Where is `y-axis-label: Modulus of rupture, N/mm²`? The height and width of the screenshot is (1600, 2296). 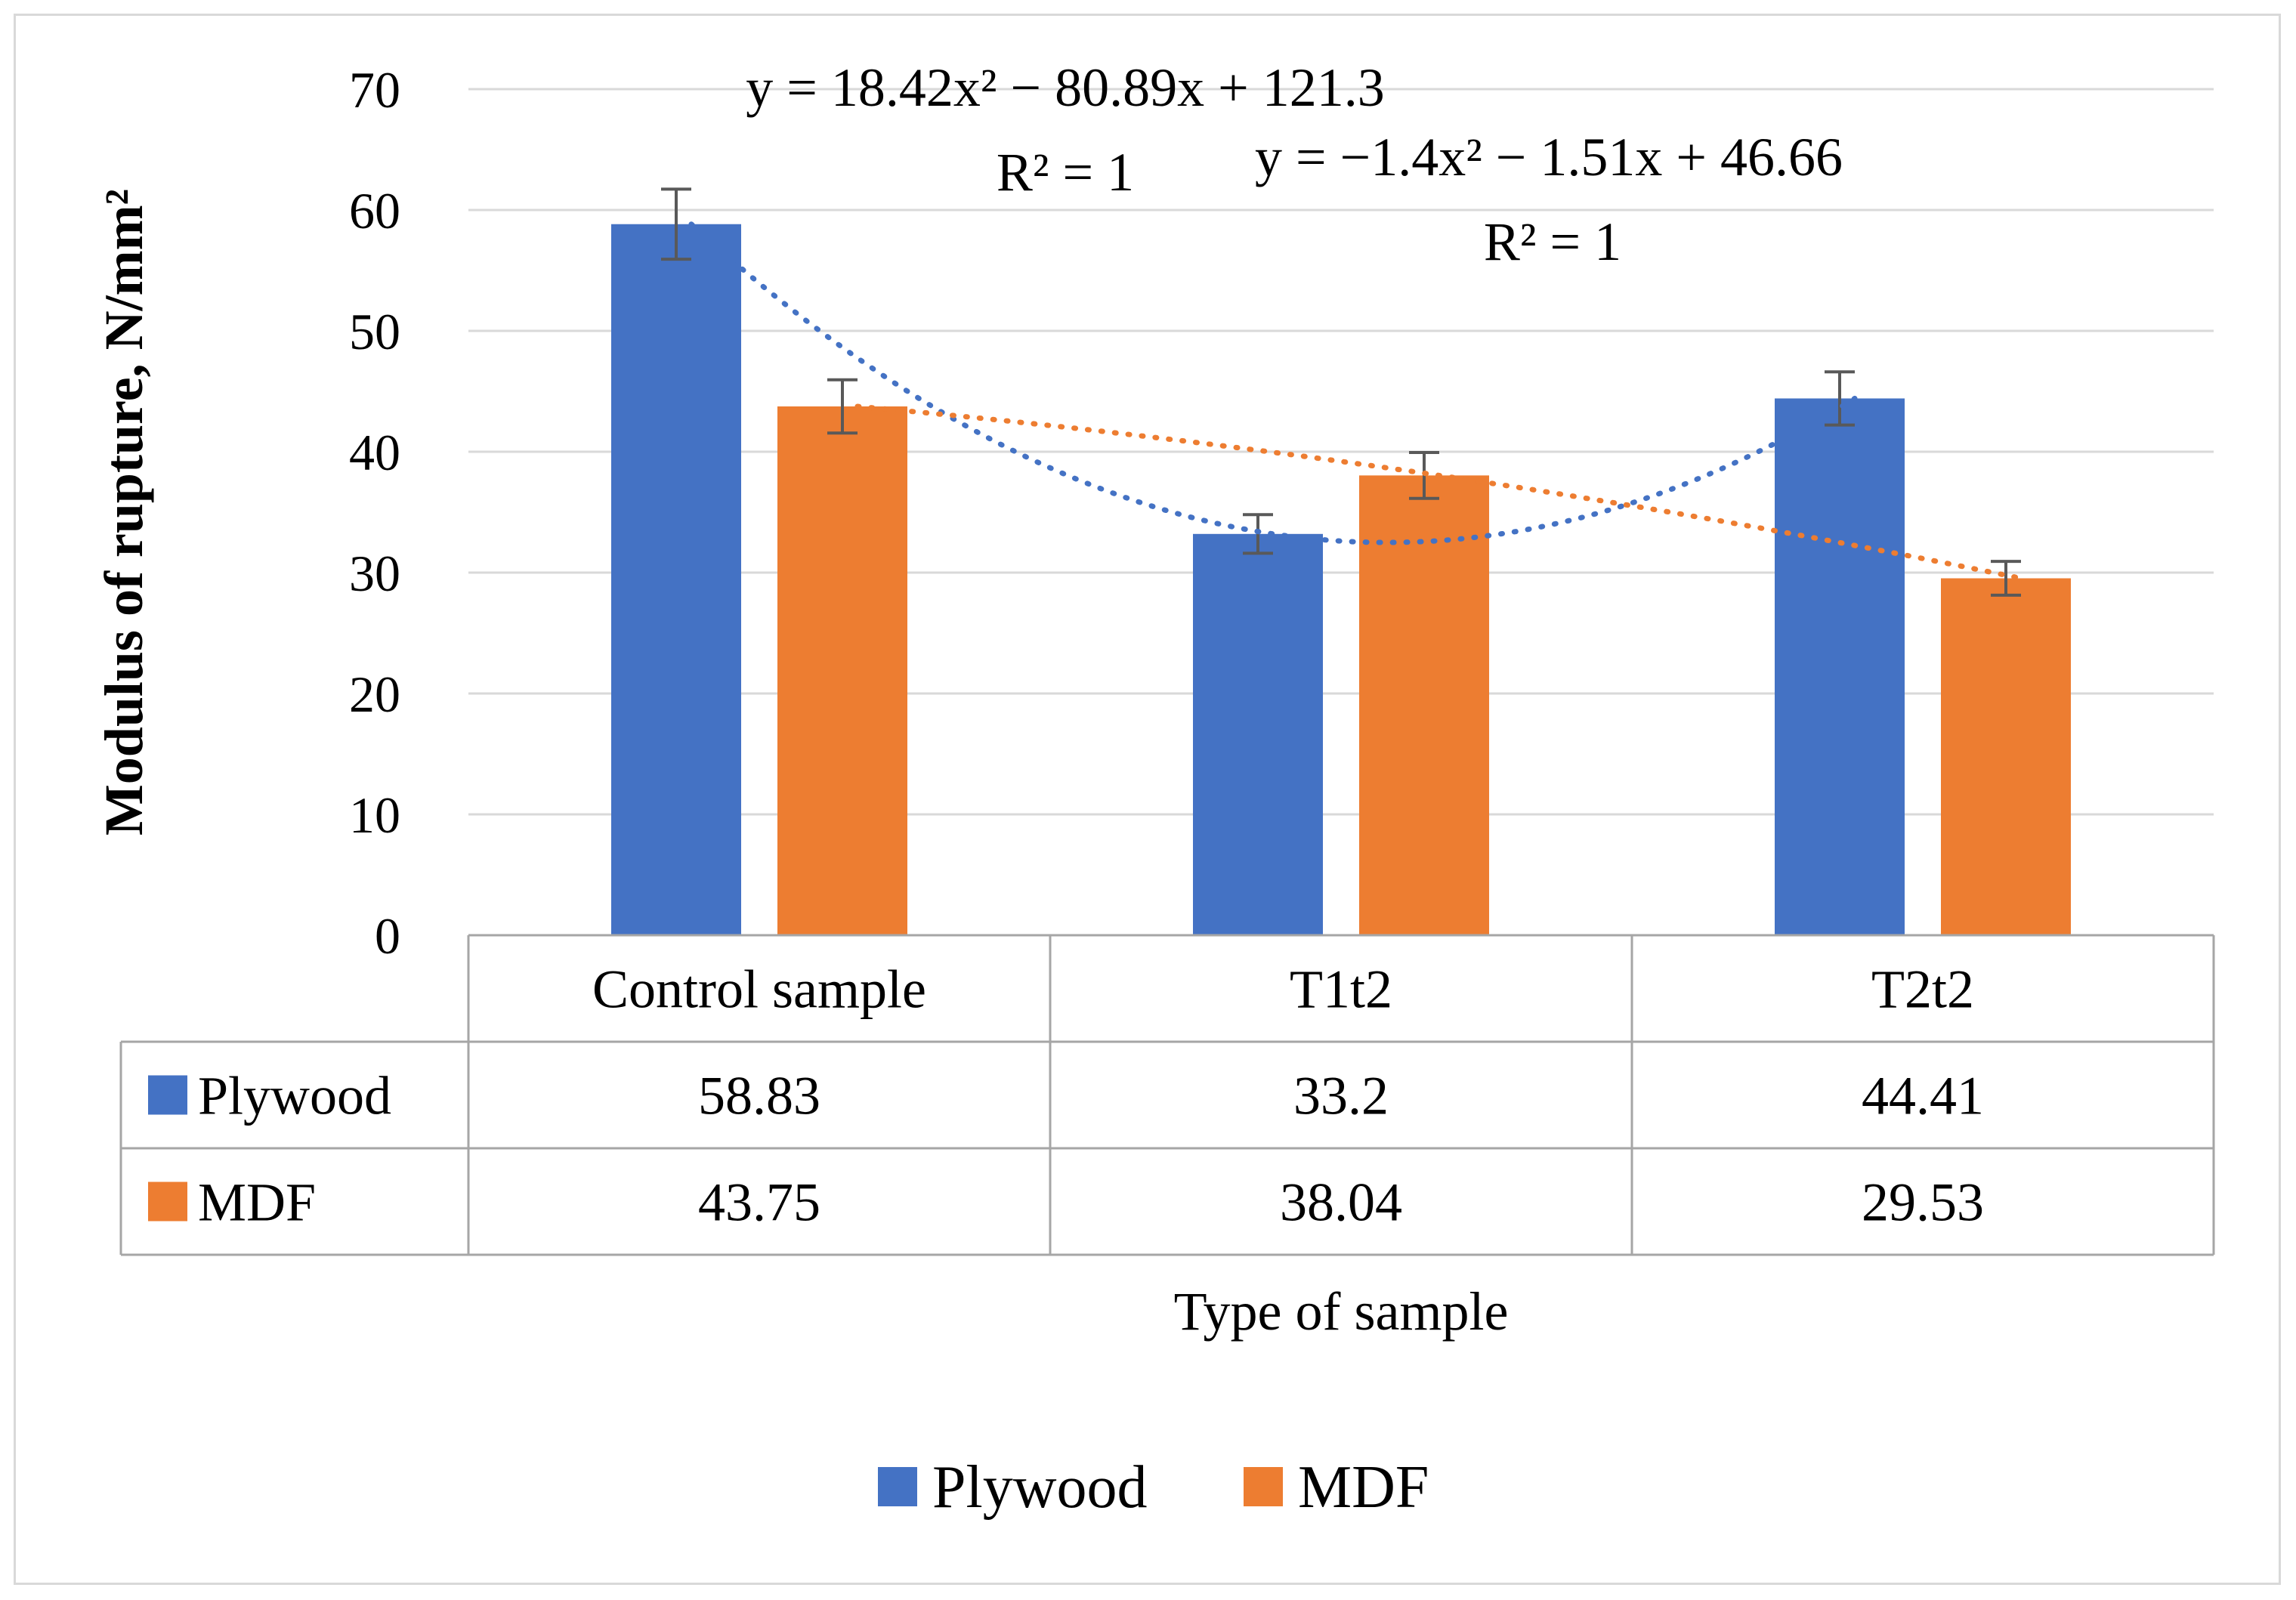 y-axis-label: Modulus of rupture, N/mm² is located at coordinates (124, 512).